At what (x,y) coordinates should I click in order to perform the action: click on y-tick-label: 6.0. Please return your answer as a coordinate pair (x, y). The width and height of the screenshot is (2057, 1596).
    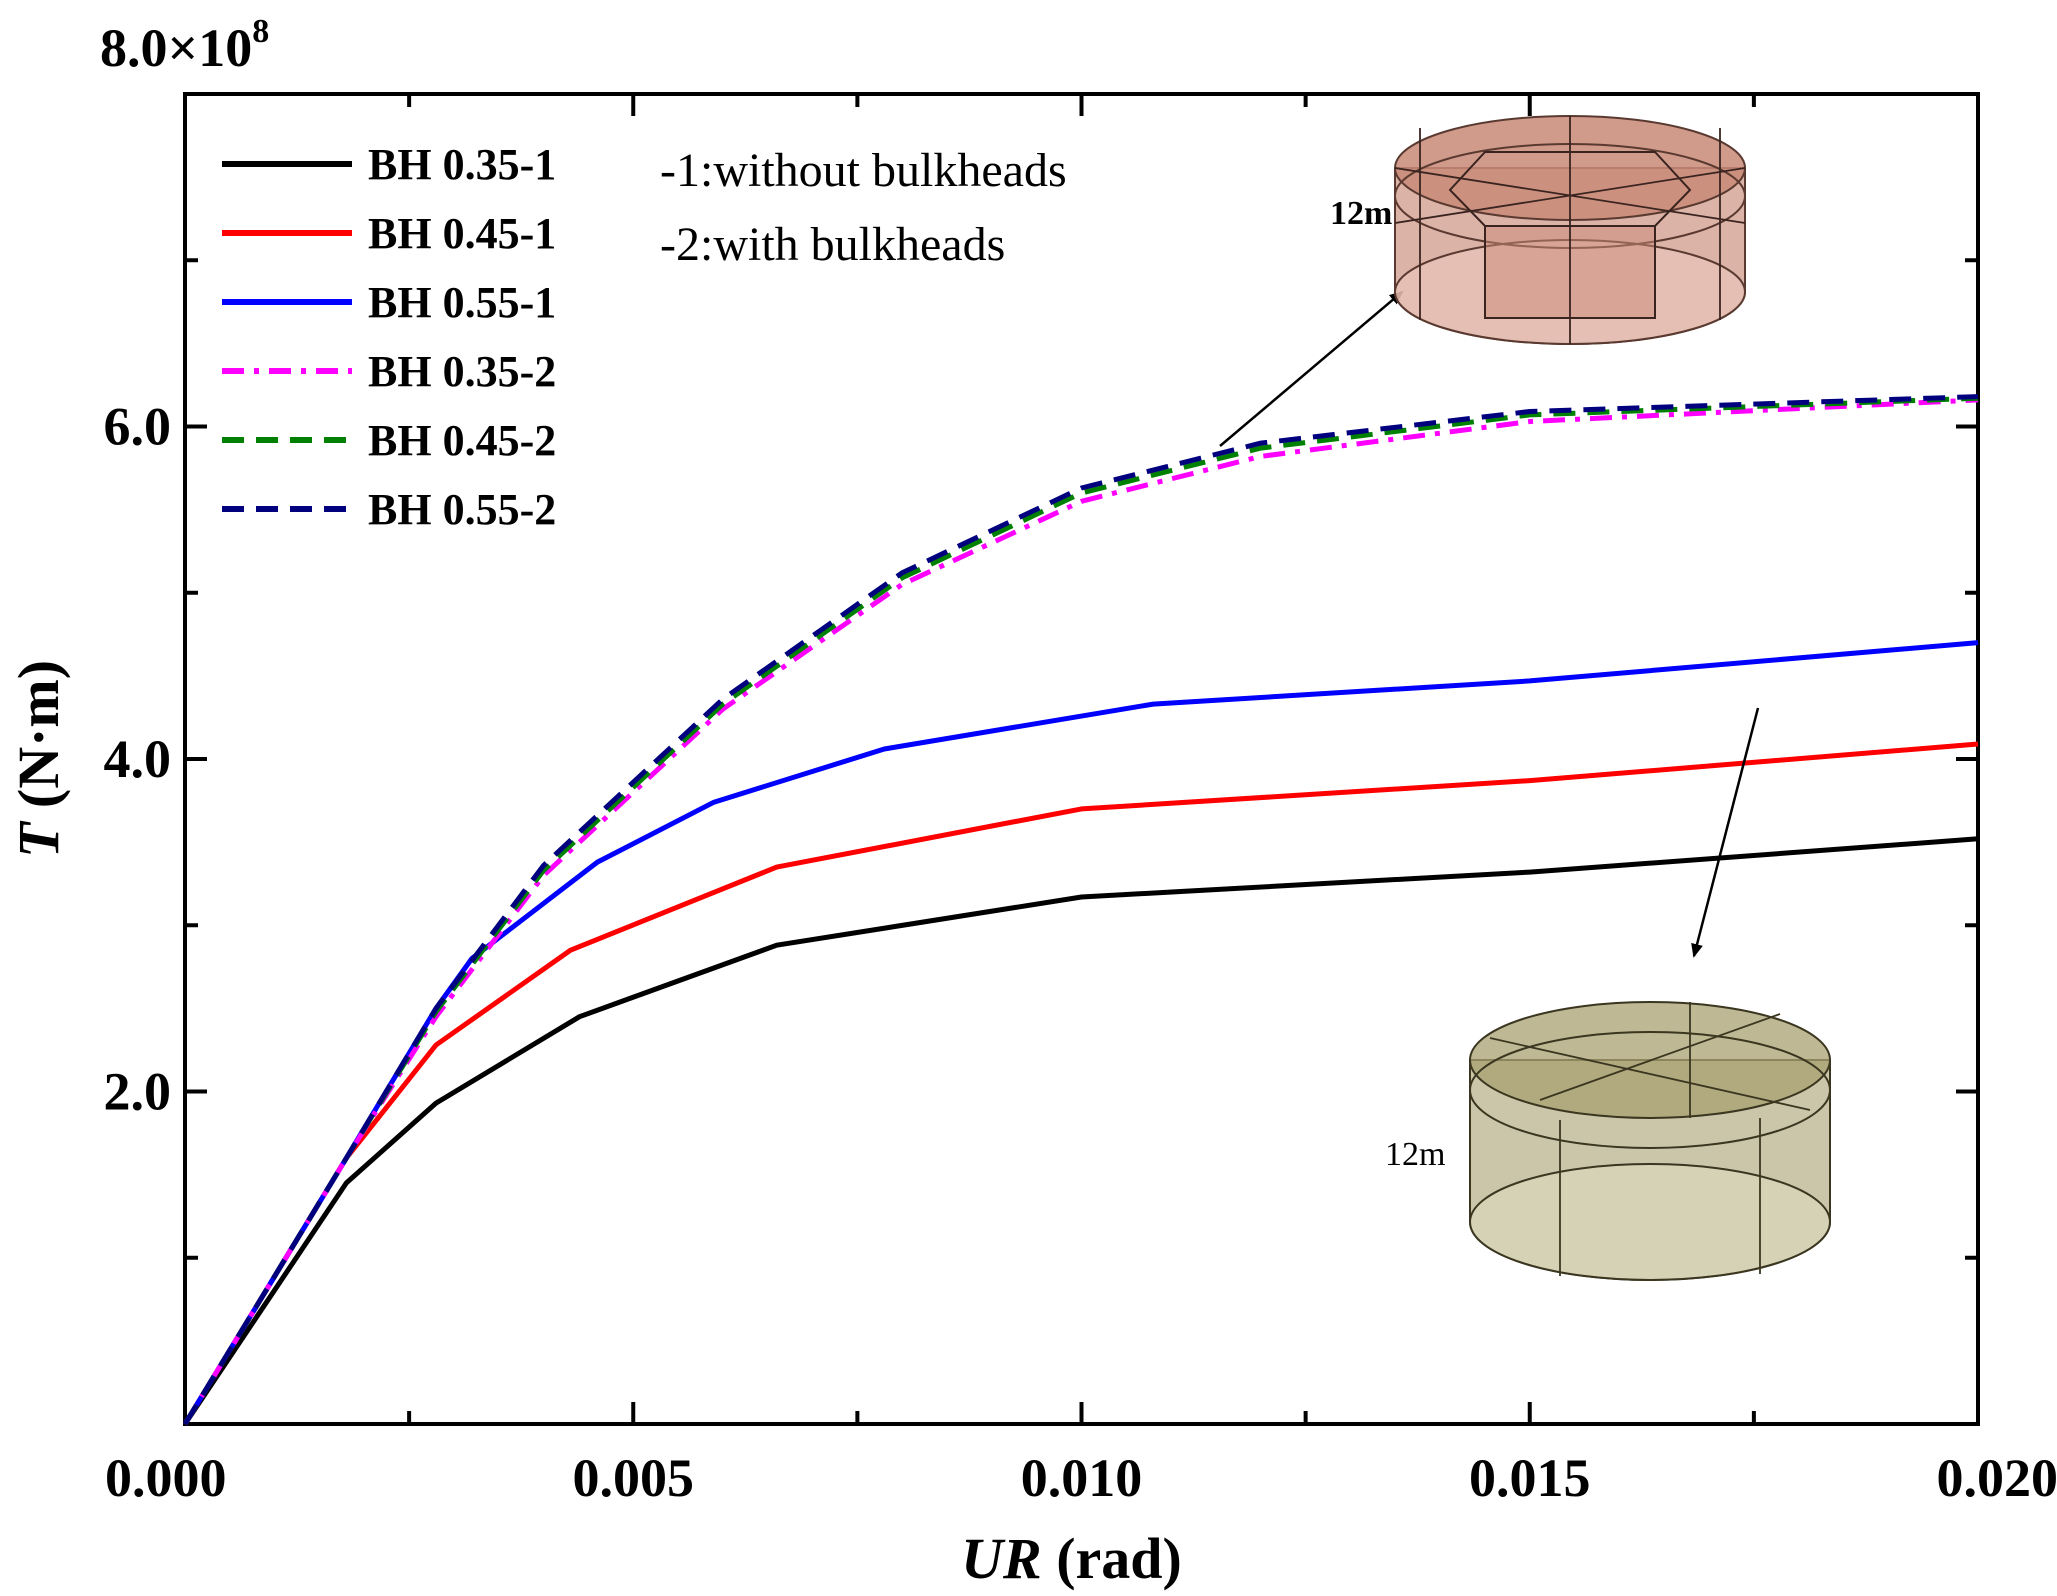
    Looking at the image, I should click on (138, 427).